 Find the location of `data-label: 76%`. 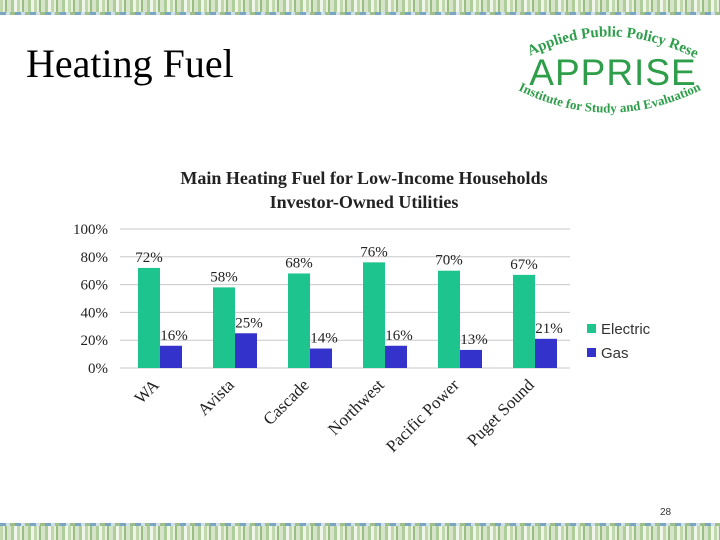

data-label: 76% is located at coordinates (374, 252).